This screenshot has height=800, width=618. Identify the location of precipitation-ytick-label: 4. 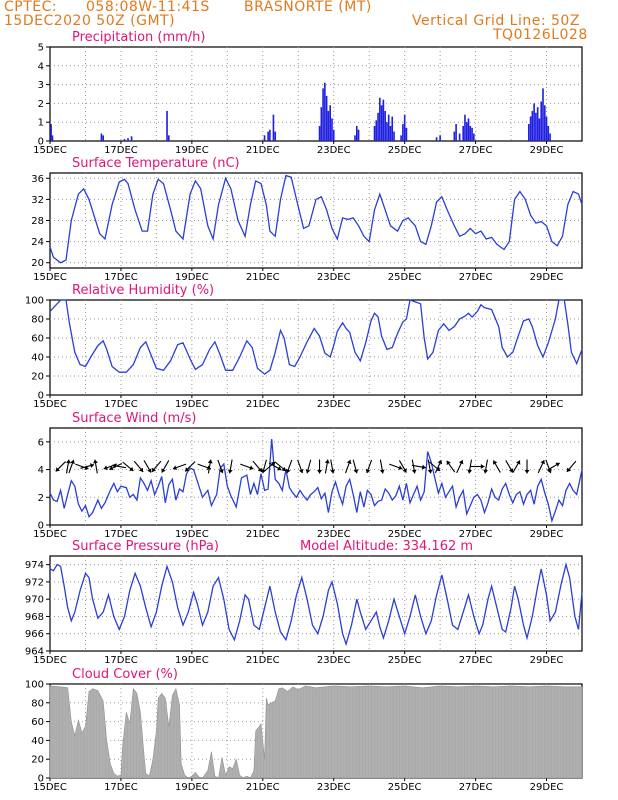
(41, 66).